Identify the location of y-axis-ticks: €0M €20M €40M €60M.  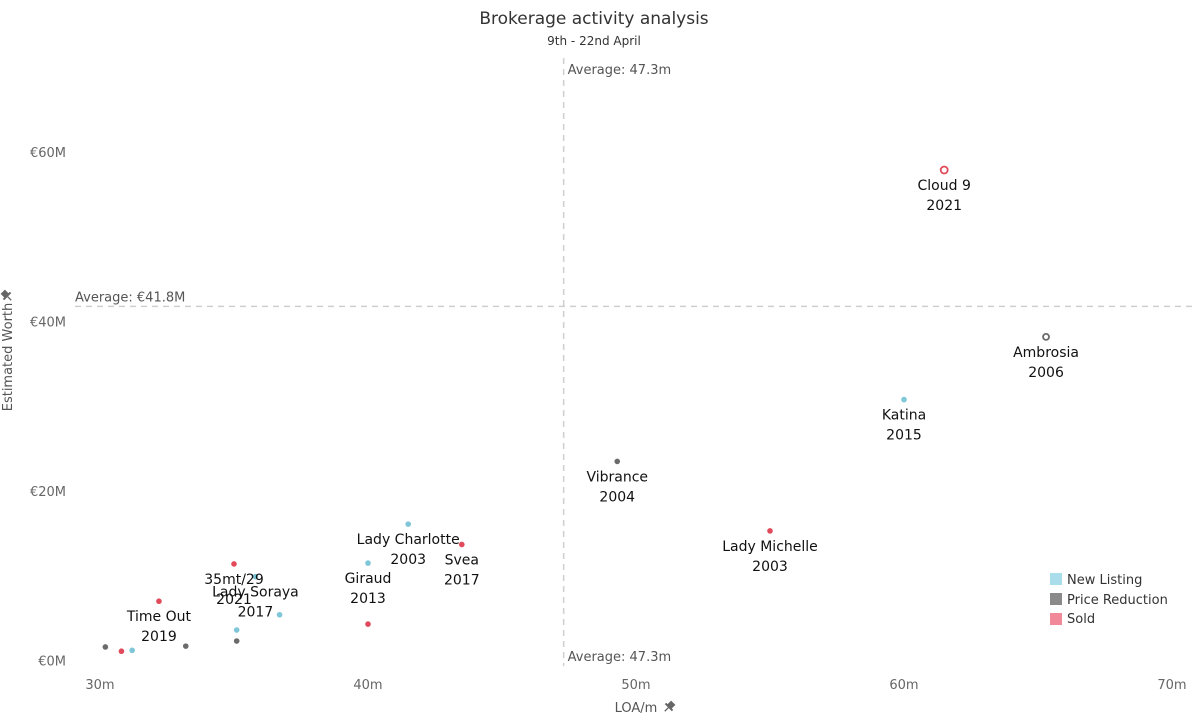
(48, 407).